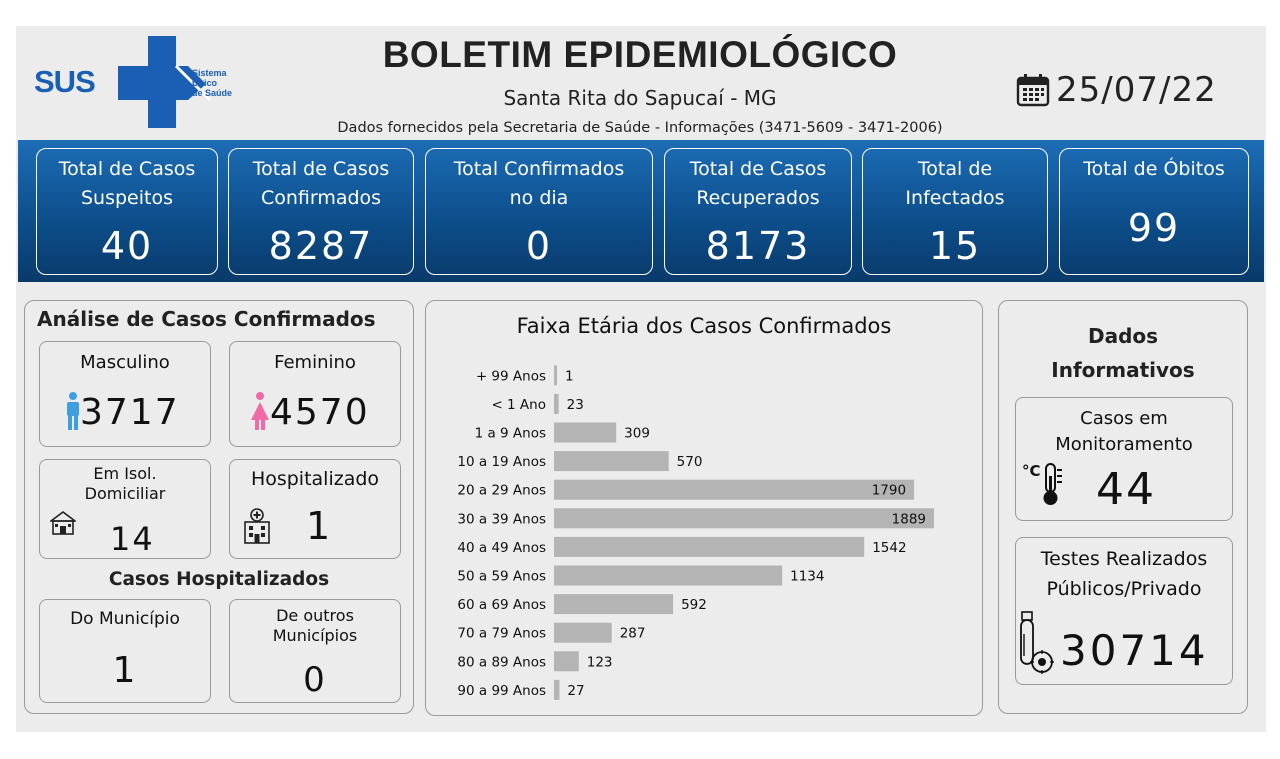  Describe the element at coordinates (212, 83) in the screenshot. I see `logo-subtext: Sistema Único de Saúde` at that location.